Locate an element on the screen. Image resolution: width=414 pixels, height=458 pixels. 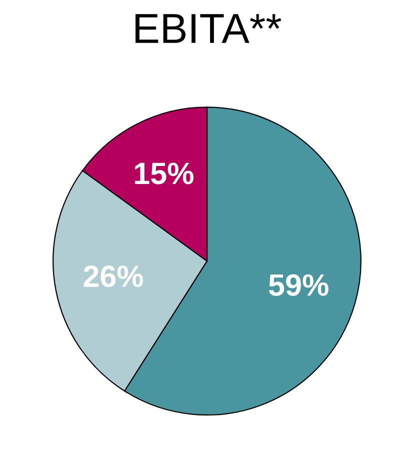
data-label: 59% is located at coordinates (298, 285).